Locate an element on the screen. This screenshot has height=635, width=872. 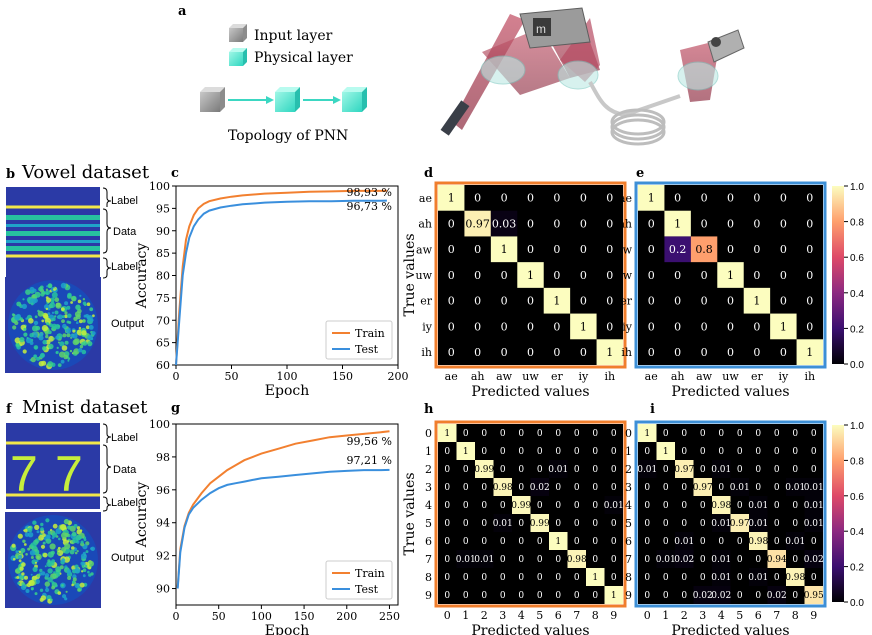
y-tick-label: 94 is located at coordinates (163, 523).